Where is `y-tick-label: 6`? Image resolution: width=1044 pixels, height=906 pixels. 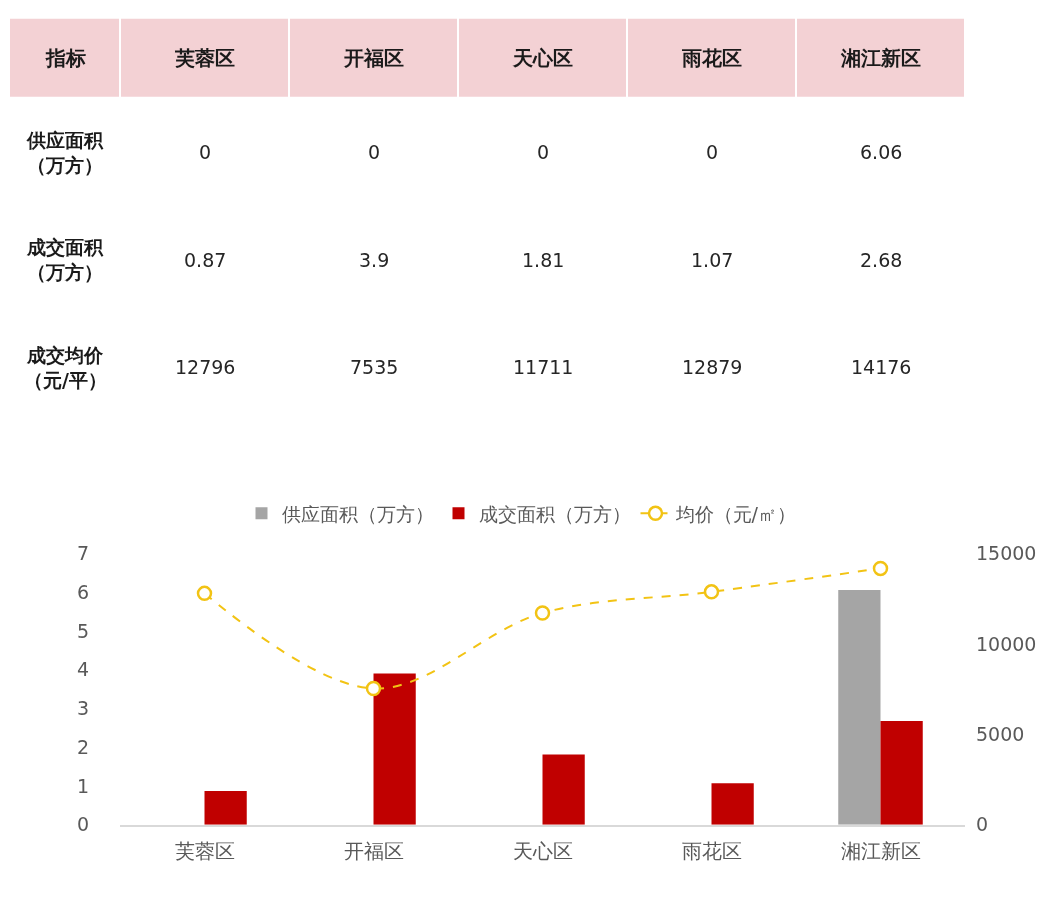 y-tick-label: 6 is located at coordinates (82, 591).